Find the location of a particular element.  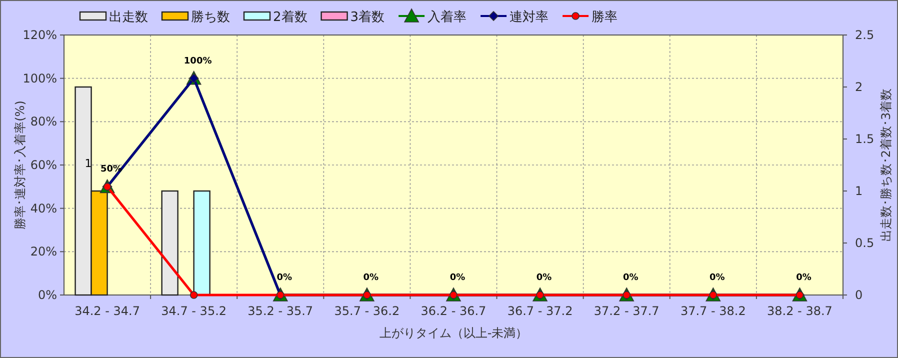

legend-label: 出走数 is located at coordinates (128, 17).